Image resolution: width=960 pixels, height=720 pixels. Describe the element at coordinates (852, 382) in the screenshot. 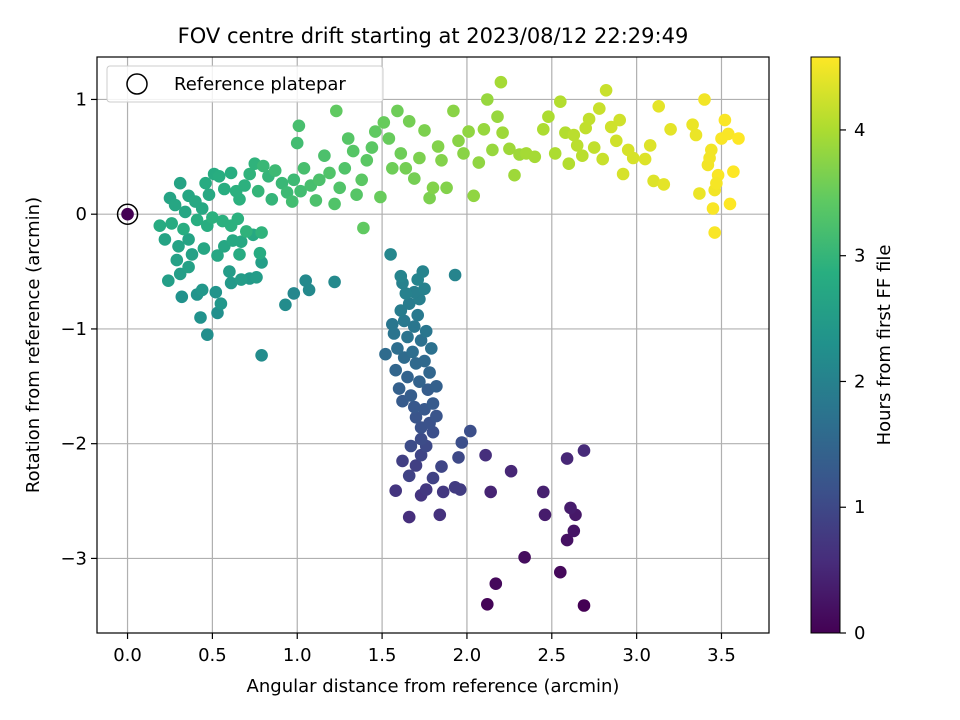

I see `colorbar-ticks: 0 1 2 3 4` at that location.